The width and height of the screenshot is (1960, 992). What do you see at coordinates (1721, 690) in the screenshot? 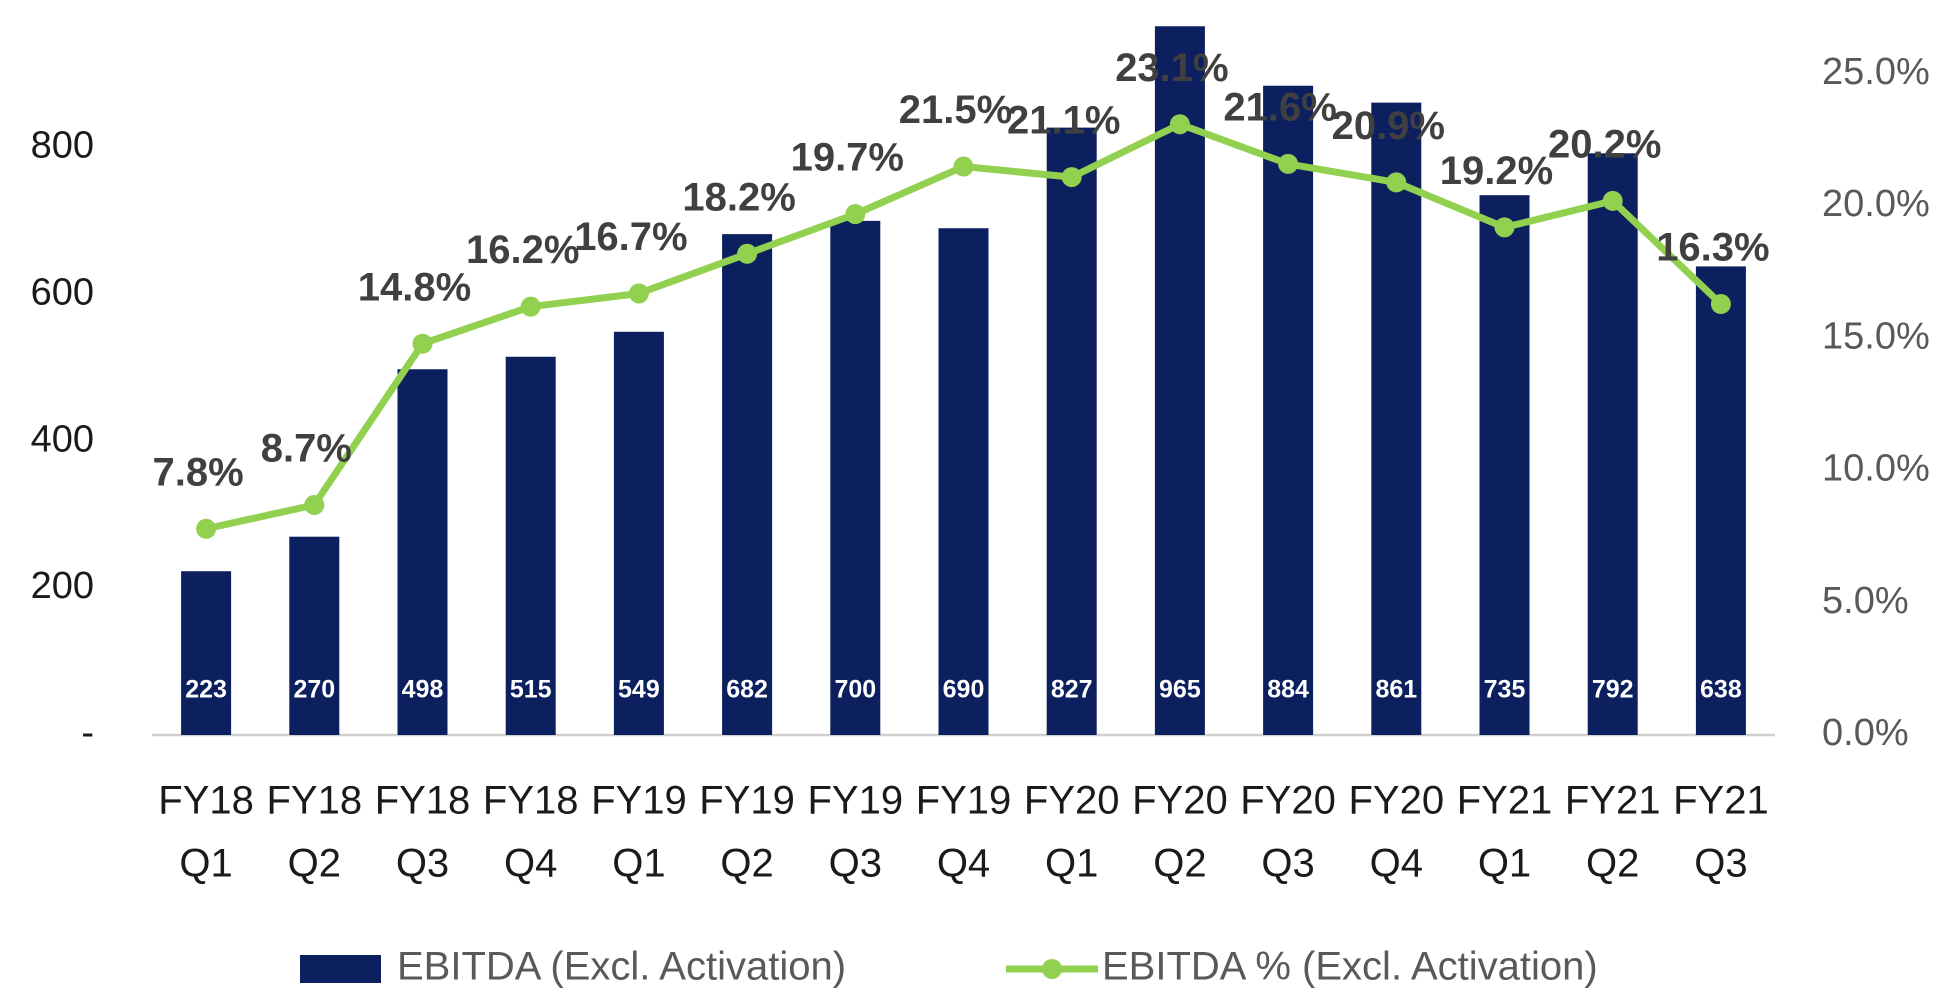
I see `bar-value-label: 638` at bounding box center [1721, 690].